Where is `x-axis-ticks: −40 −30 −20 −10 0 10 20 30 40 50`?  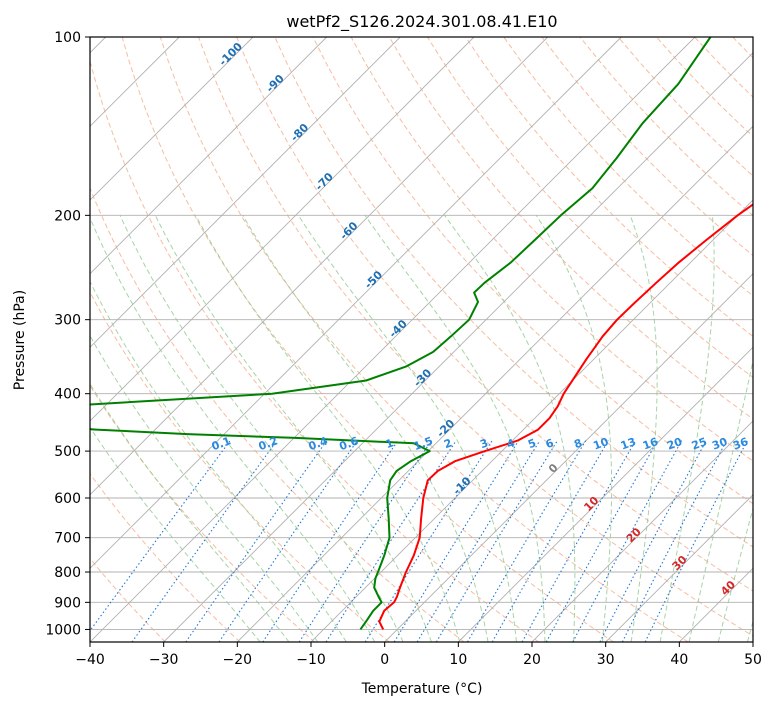 x-axis-ticks: −40 −30 −20 −10 0 10 20 30 40 50 is located at coordinates (418, 655).